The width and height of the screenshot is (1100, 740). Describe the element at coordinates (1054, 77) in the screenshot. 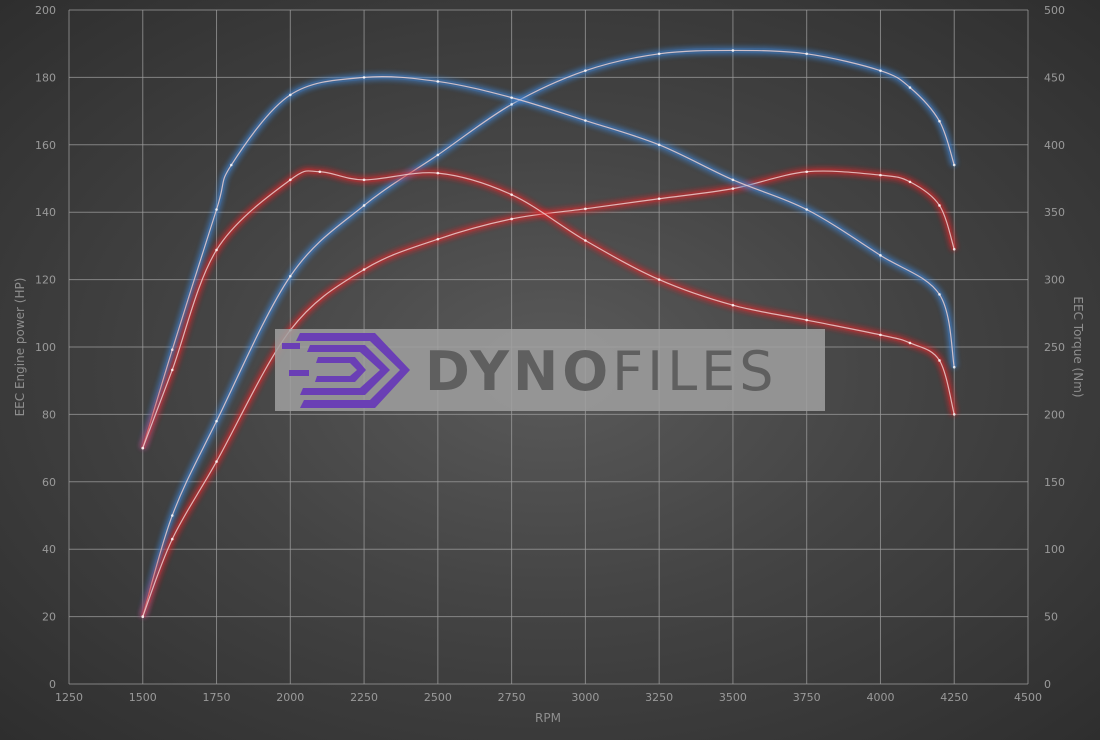

I see `y-right-tick-label: 450` at that location.